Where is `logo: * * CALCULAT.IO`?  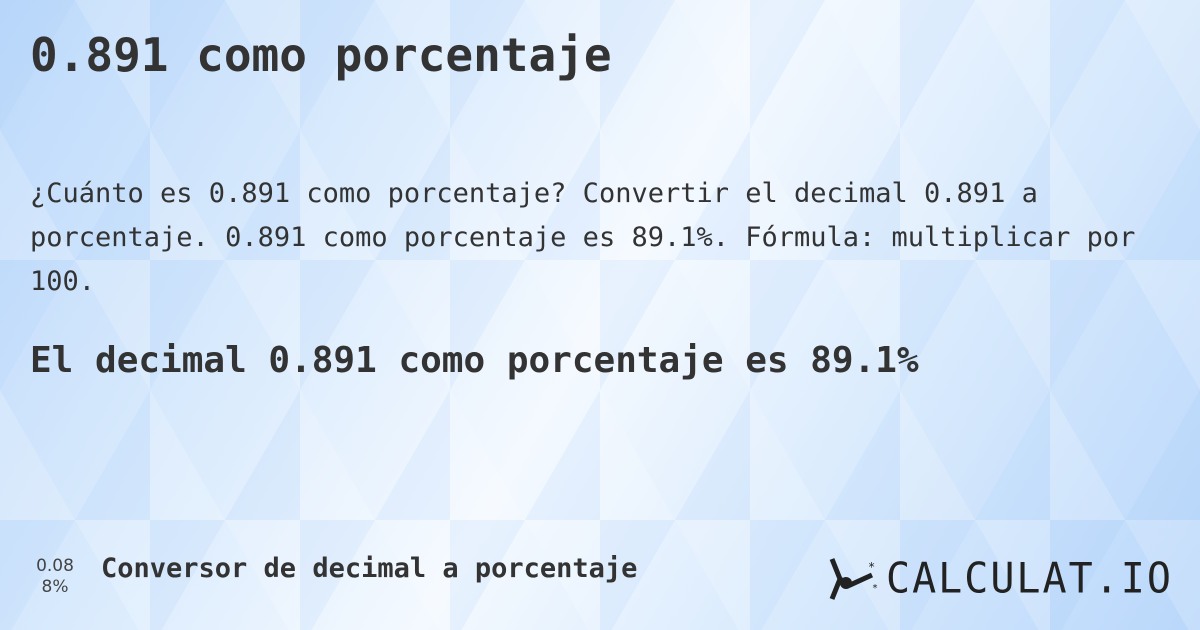 logo: * * CALCULAT.IO is located at coordinates (1000, 579).